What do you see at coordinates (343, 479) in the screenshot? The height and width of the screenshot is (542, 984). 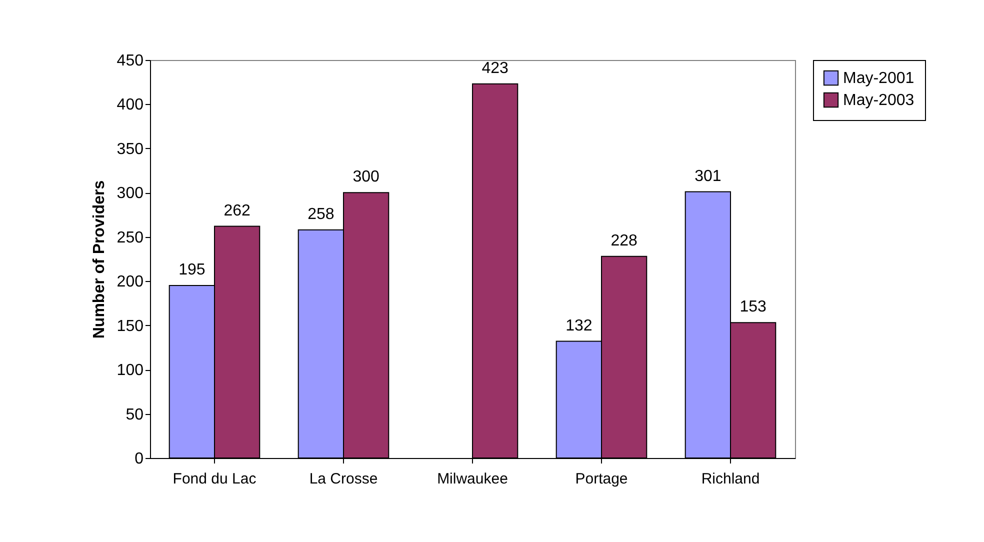 I see `x-tick-label: La Crosse` at bounding box center [343, 479].